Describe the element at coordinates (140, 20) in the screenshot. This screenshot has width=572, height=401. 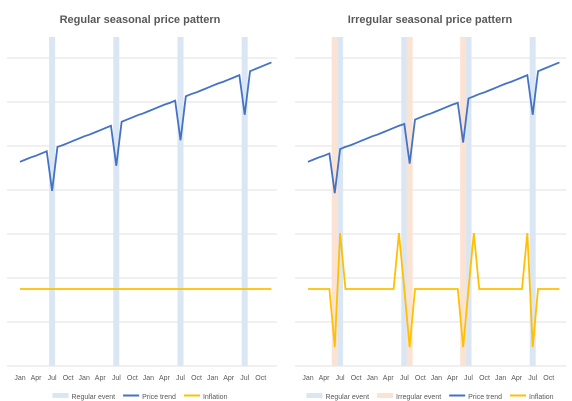
I see `chart-title: Regular seasonal price pattern` at that location.